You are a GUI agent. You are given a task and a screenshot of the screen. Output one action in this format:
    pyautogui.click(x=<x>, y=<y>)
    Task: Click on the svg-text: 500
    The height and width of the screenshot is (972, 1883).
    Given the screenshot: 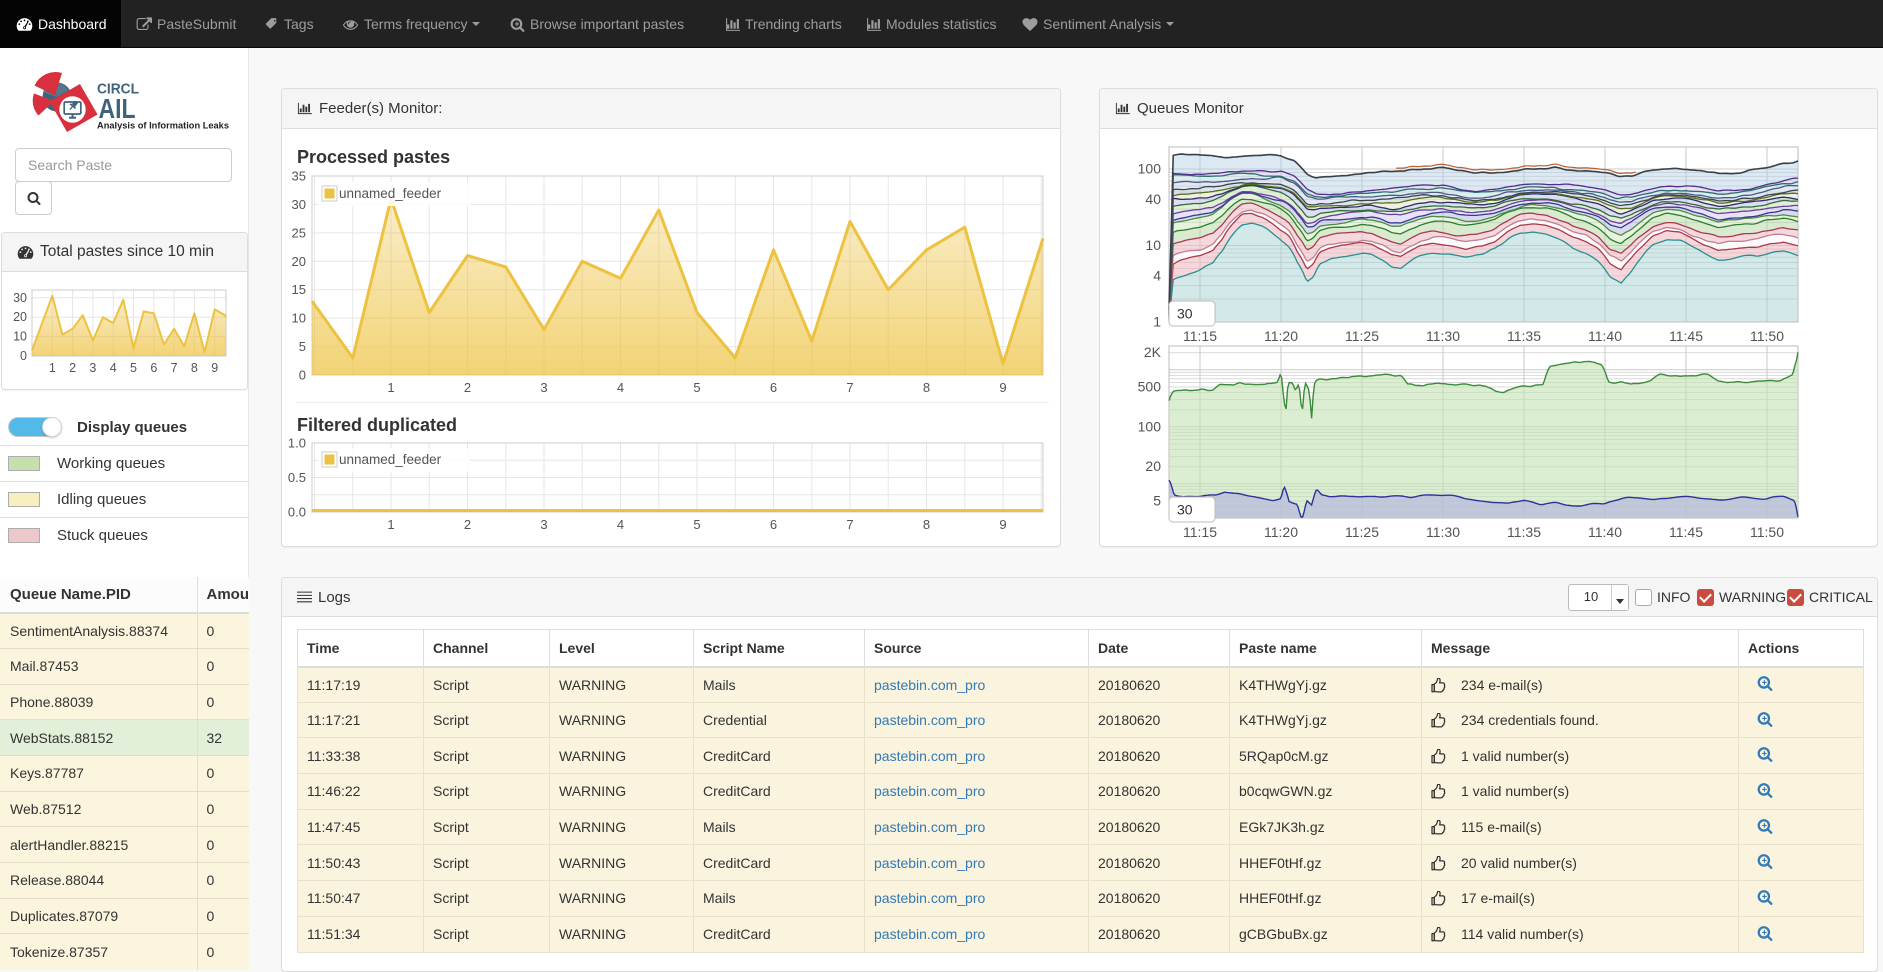 What is the action you would take?
    pyautogui.click(x=1150, y=387)
    